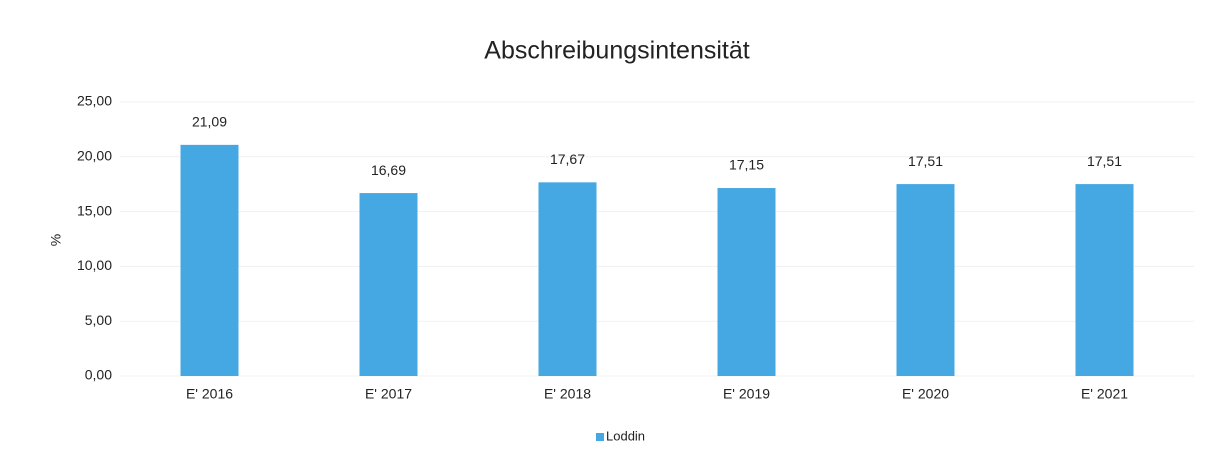  What do you see at coordinates (1104, 394) in the screenshot?
I see `x-tick-label: E' 2021` at bounding box center [1104, 394].